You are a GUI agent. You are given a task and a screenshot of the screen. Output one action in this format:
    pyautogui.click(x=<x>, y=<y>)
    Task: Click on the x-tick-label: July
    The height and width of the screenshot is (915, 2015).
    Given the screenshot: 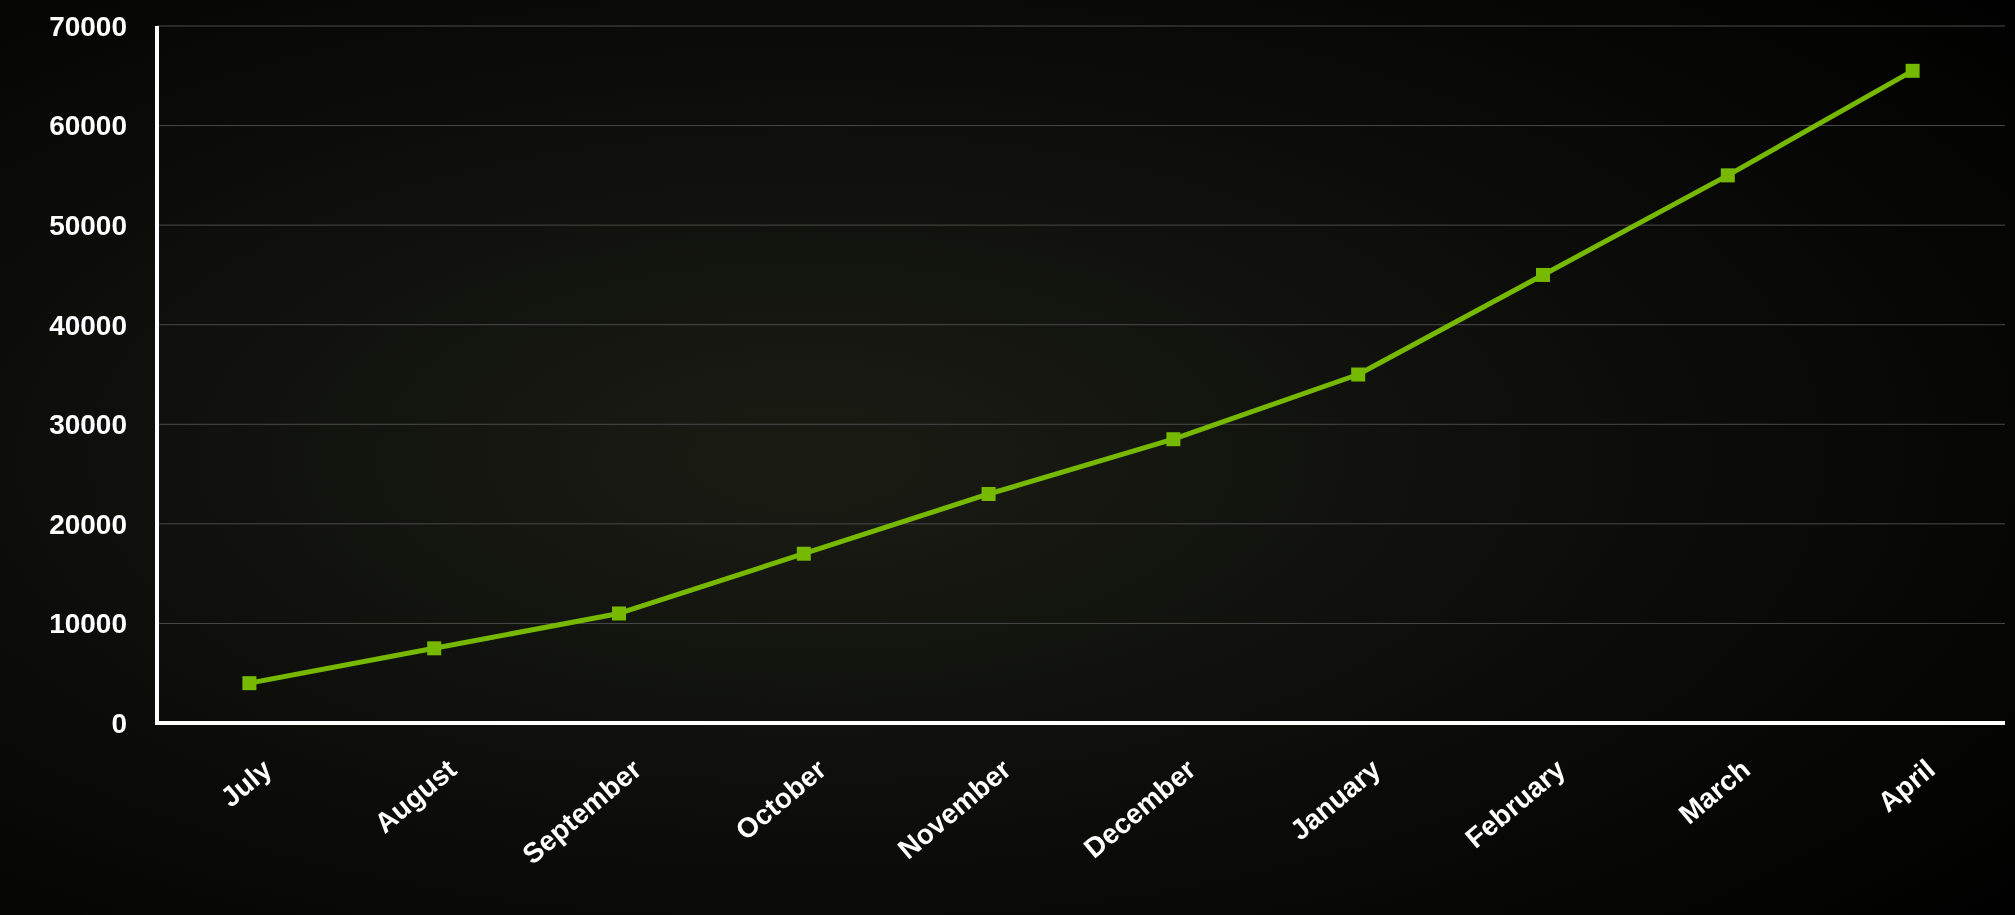 What is the action you would take?
    pyautogui.click(x=246, y=783)
    